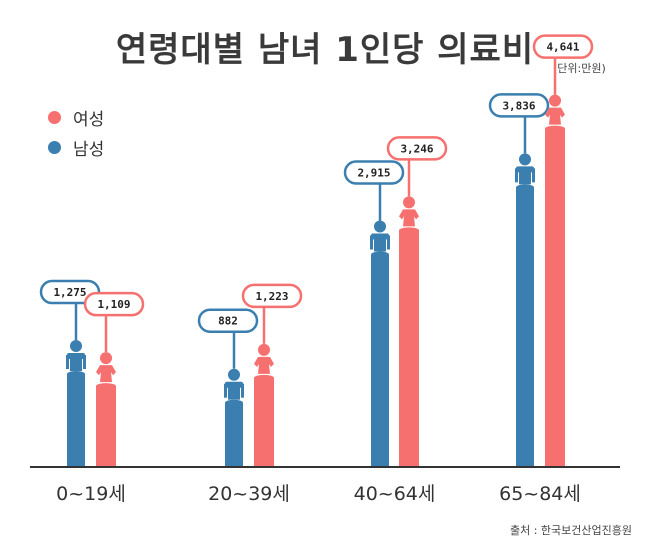 This screenshot has width=650, height=560. I want to click on source-note: 출처 : 한국보건산업진흥원, so click(570, 530).